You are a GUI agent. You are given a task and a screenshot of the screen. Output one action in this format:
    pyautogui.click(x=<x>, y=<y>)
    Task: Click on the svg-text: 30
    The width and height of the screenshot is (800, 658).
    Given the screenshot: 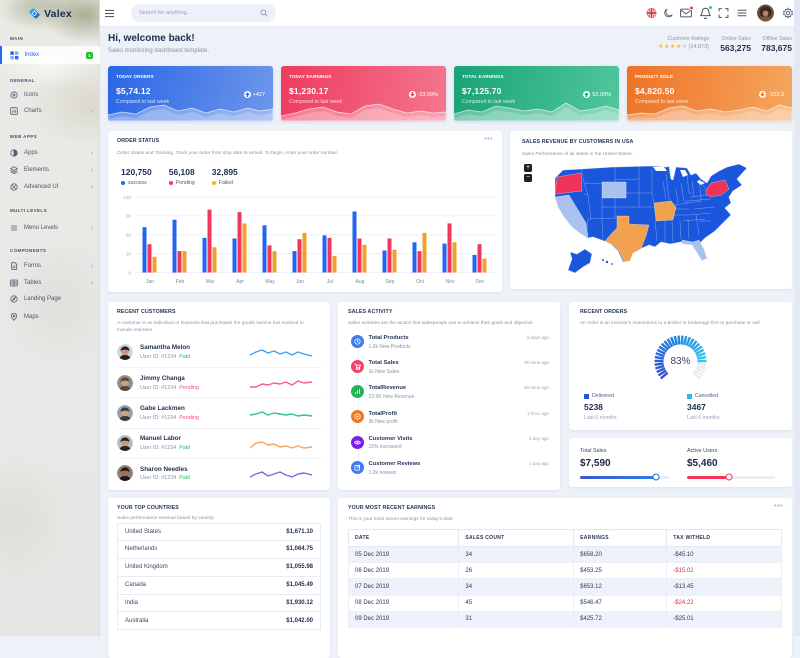 What is the action you would take?
    pyautogui.click(x=129, y=253)
    